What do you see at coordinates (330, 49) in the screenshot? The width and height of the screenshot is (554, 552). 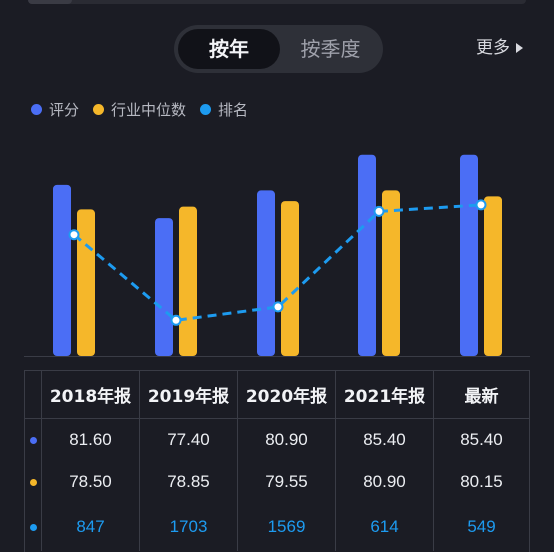 I see `tab-quarterly: 按季度` at bounding box center [330, 49].